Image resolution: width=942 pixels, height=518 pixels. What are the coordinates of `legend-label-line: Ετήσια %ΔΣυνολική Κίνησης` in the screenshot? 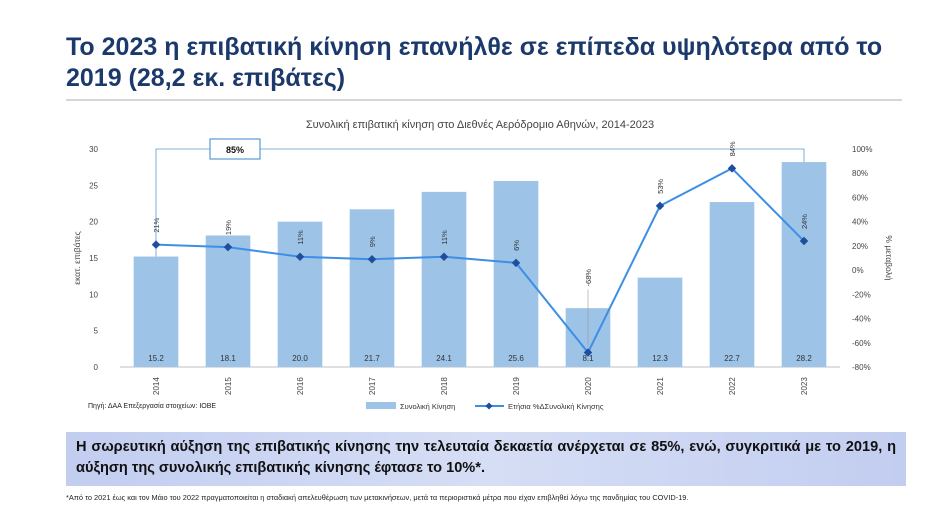 It's located at (556, 406).